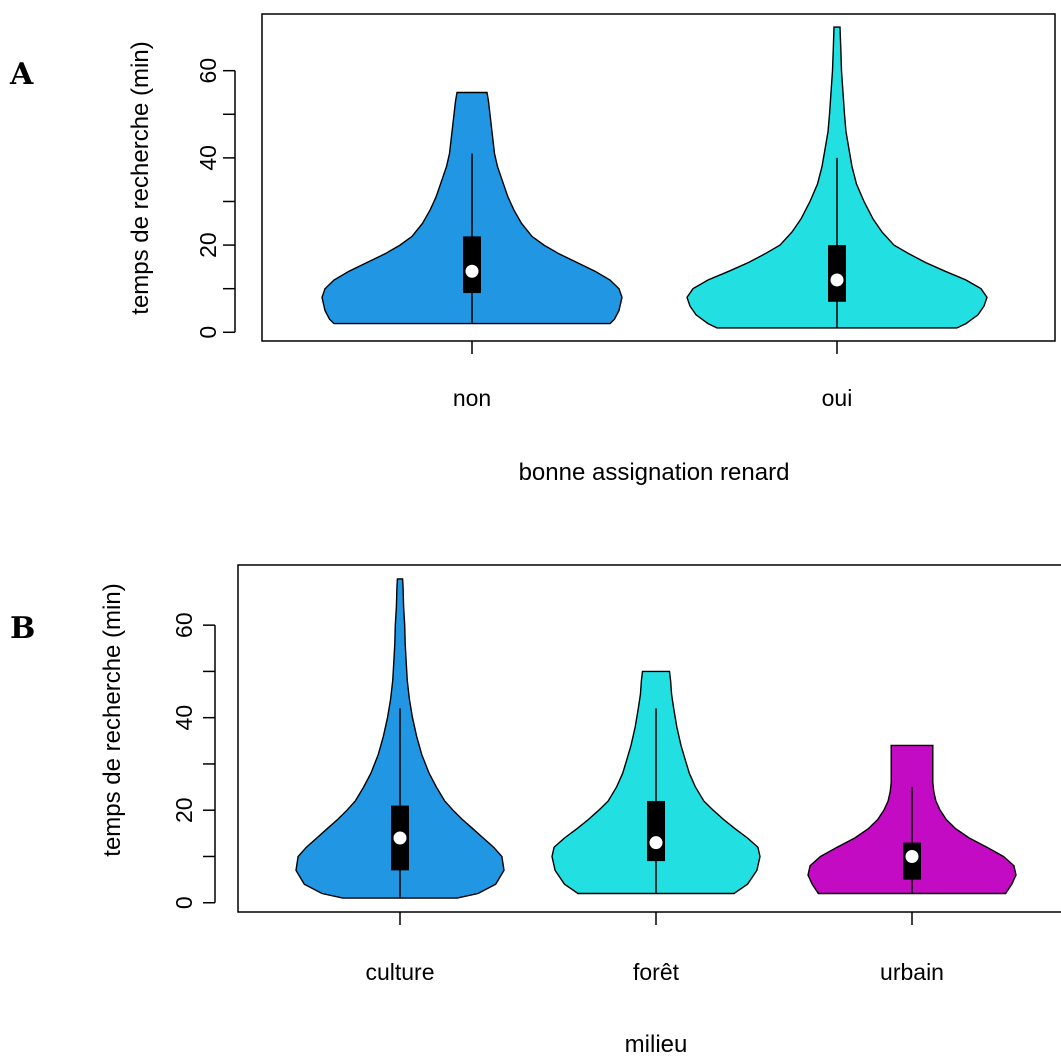 The image size is (1061, 1064). I want to click on x-tick-label-a: oui, so click(837, 398).